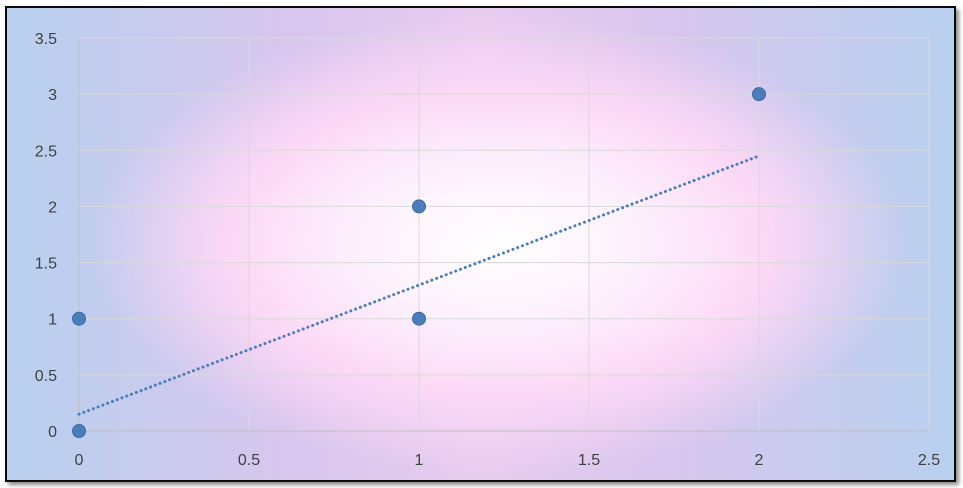  I want to click on x-tick-label: 1.5, so click(589, 460).